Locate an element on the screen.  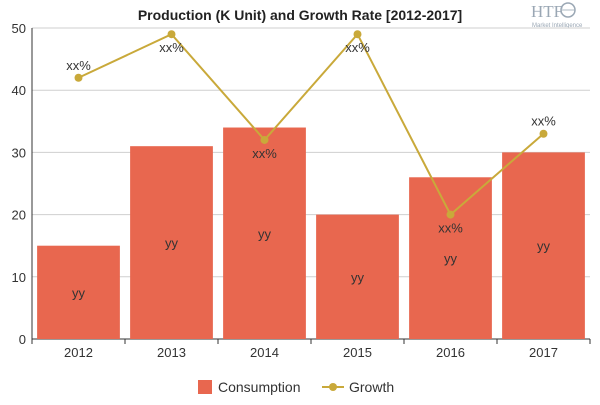
x-tick-label: 2016 is located at coordinates (450, 352).